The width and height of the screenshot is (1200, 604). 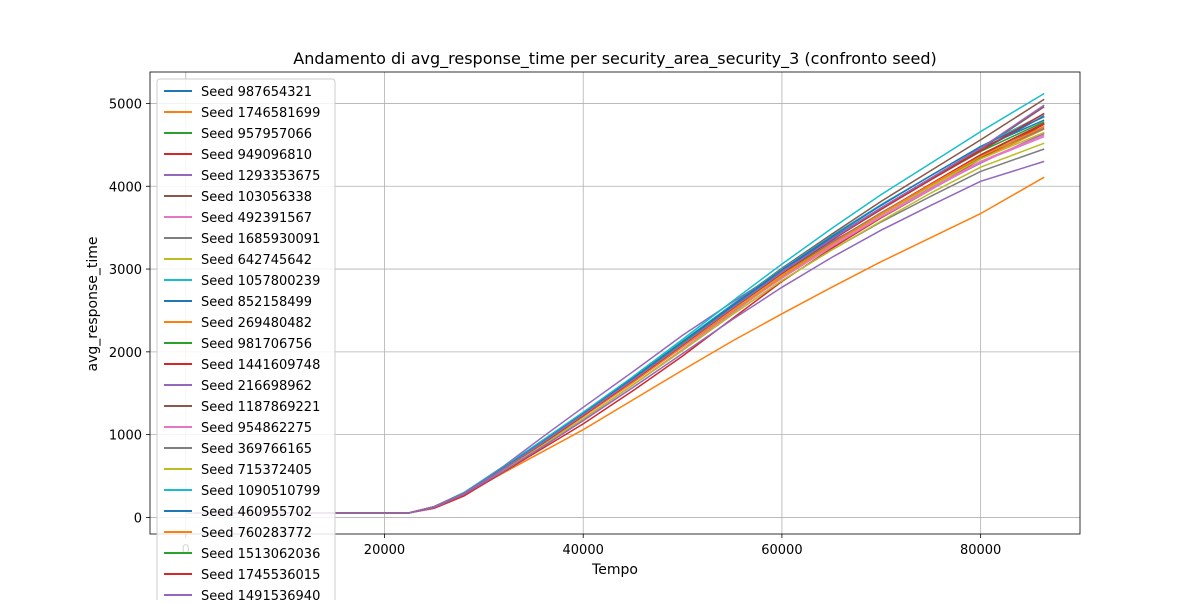 What do you see at coordinates (125, 436) in the screenshot?
I see `y-tick-label: 1000` at bounding box center [125, 436].